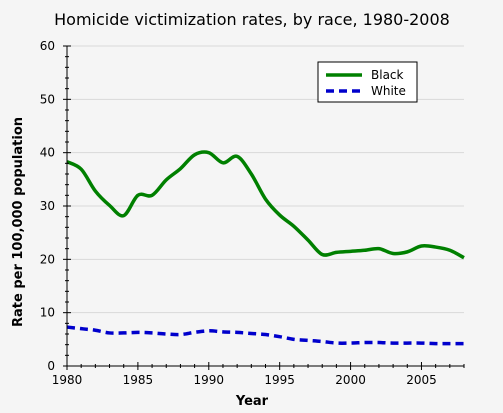 Image resolution: width=503 pixels, height=413 pixels. I want to click on y-tick-label: 30, so click(47, 206).